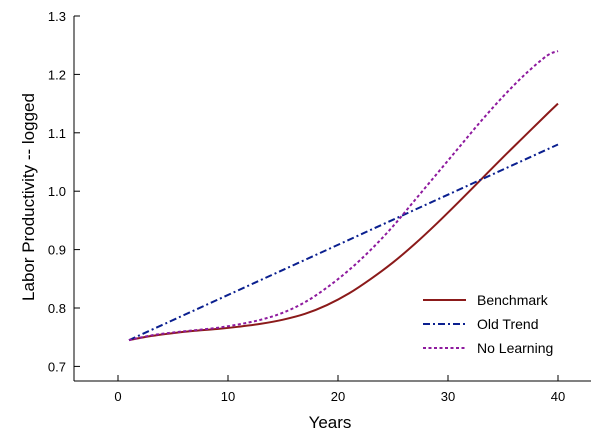 Image resolution: width=596 pixels, height=436 pixels. I want to click on y-tick-label: 0.9, so click(57, 250).